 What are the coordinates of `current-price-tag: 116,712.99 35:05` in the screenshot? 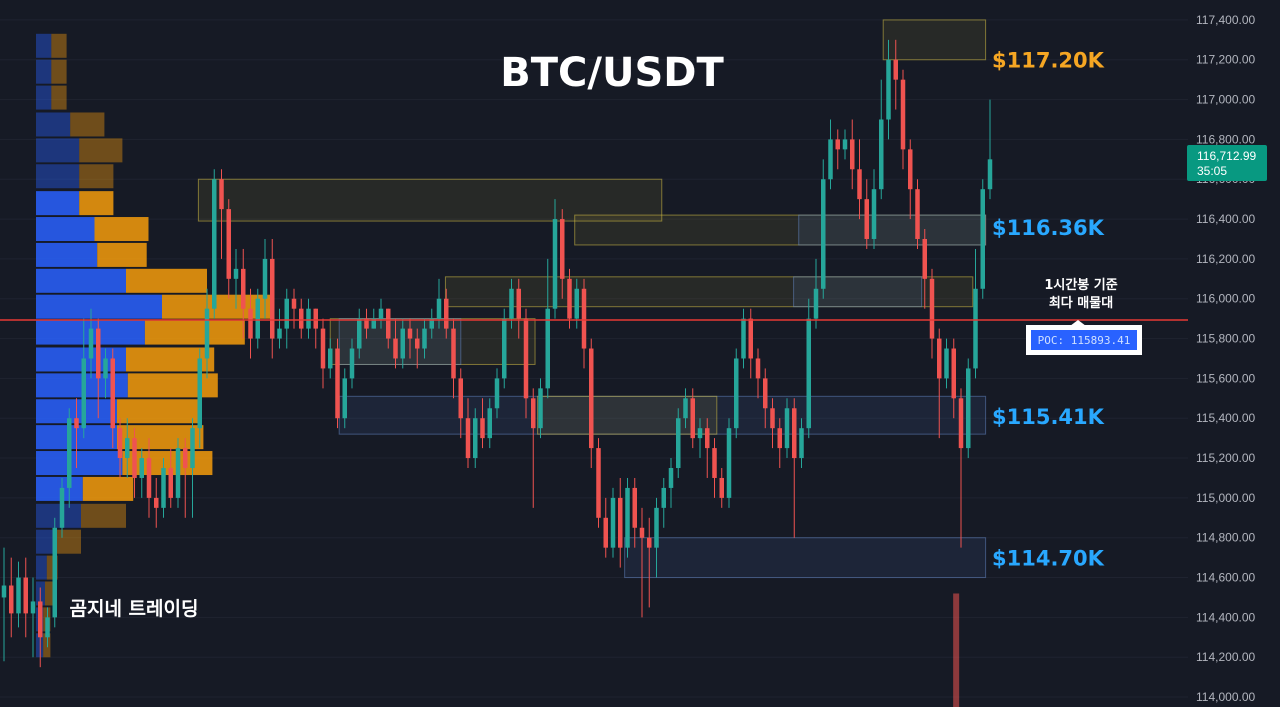 It's located at (1227, 163).